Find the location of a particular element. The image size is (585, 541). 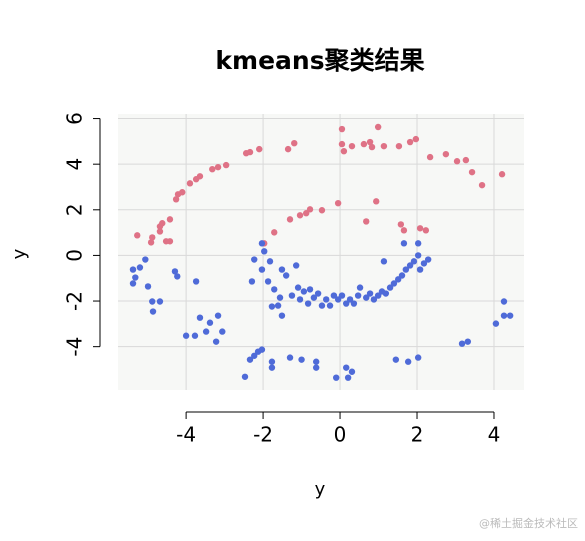

x-tick-label: 0 is located at coordinates (340, 435).